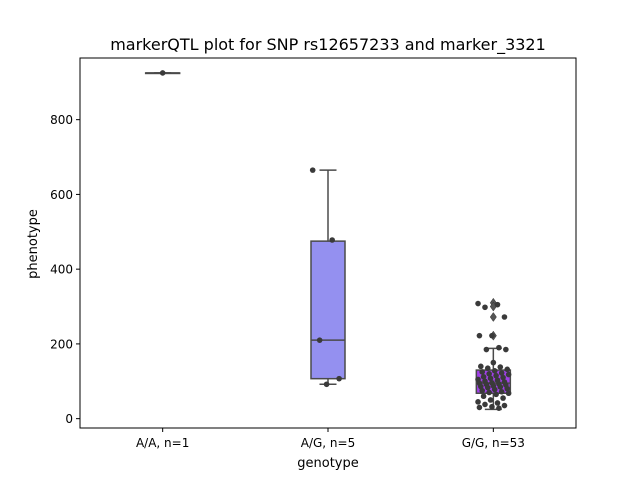 The image size is (640, 480). I want to click on y-tick-label: 0, so click(69, 419).